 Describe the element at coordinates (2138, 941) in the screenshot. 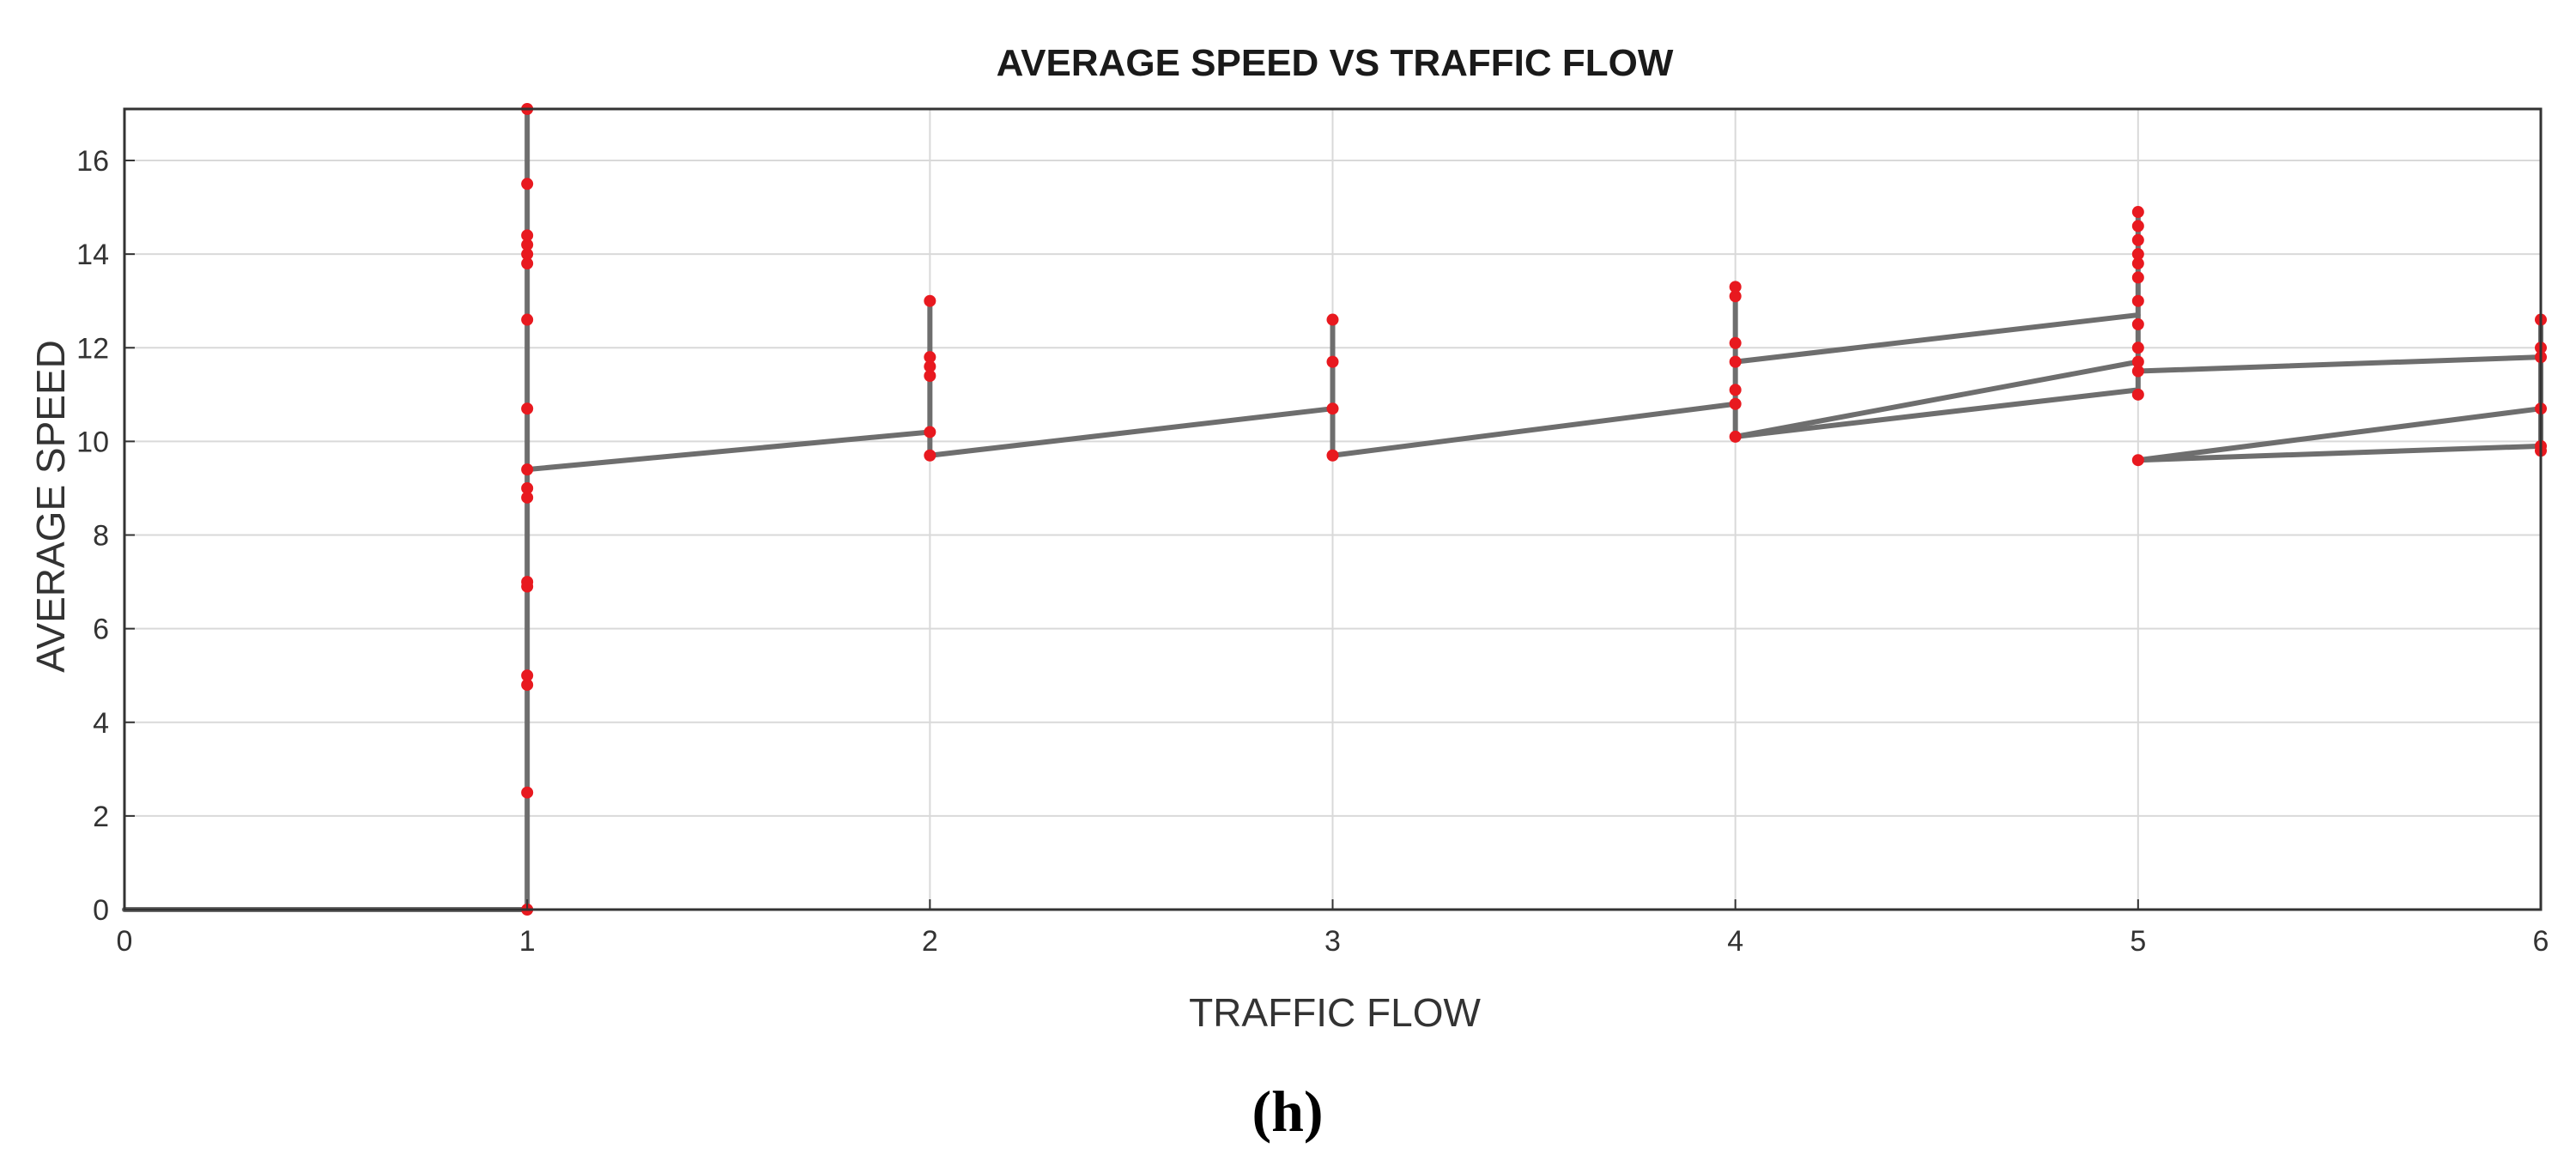

I see `x-tick-label: 5` at that location.